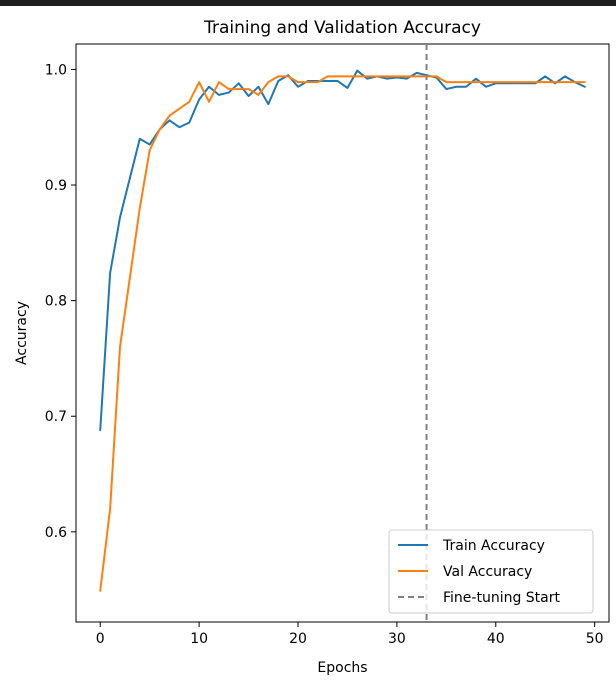  What do you see at coordinates (56, 70) in the screenshot?
I see `y-tick-label: 1.0` at bounding box center [56, 70].